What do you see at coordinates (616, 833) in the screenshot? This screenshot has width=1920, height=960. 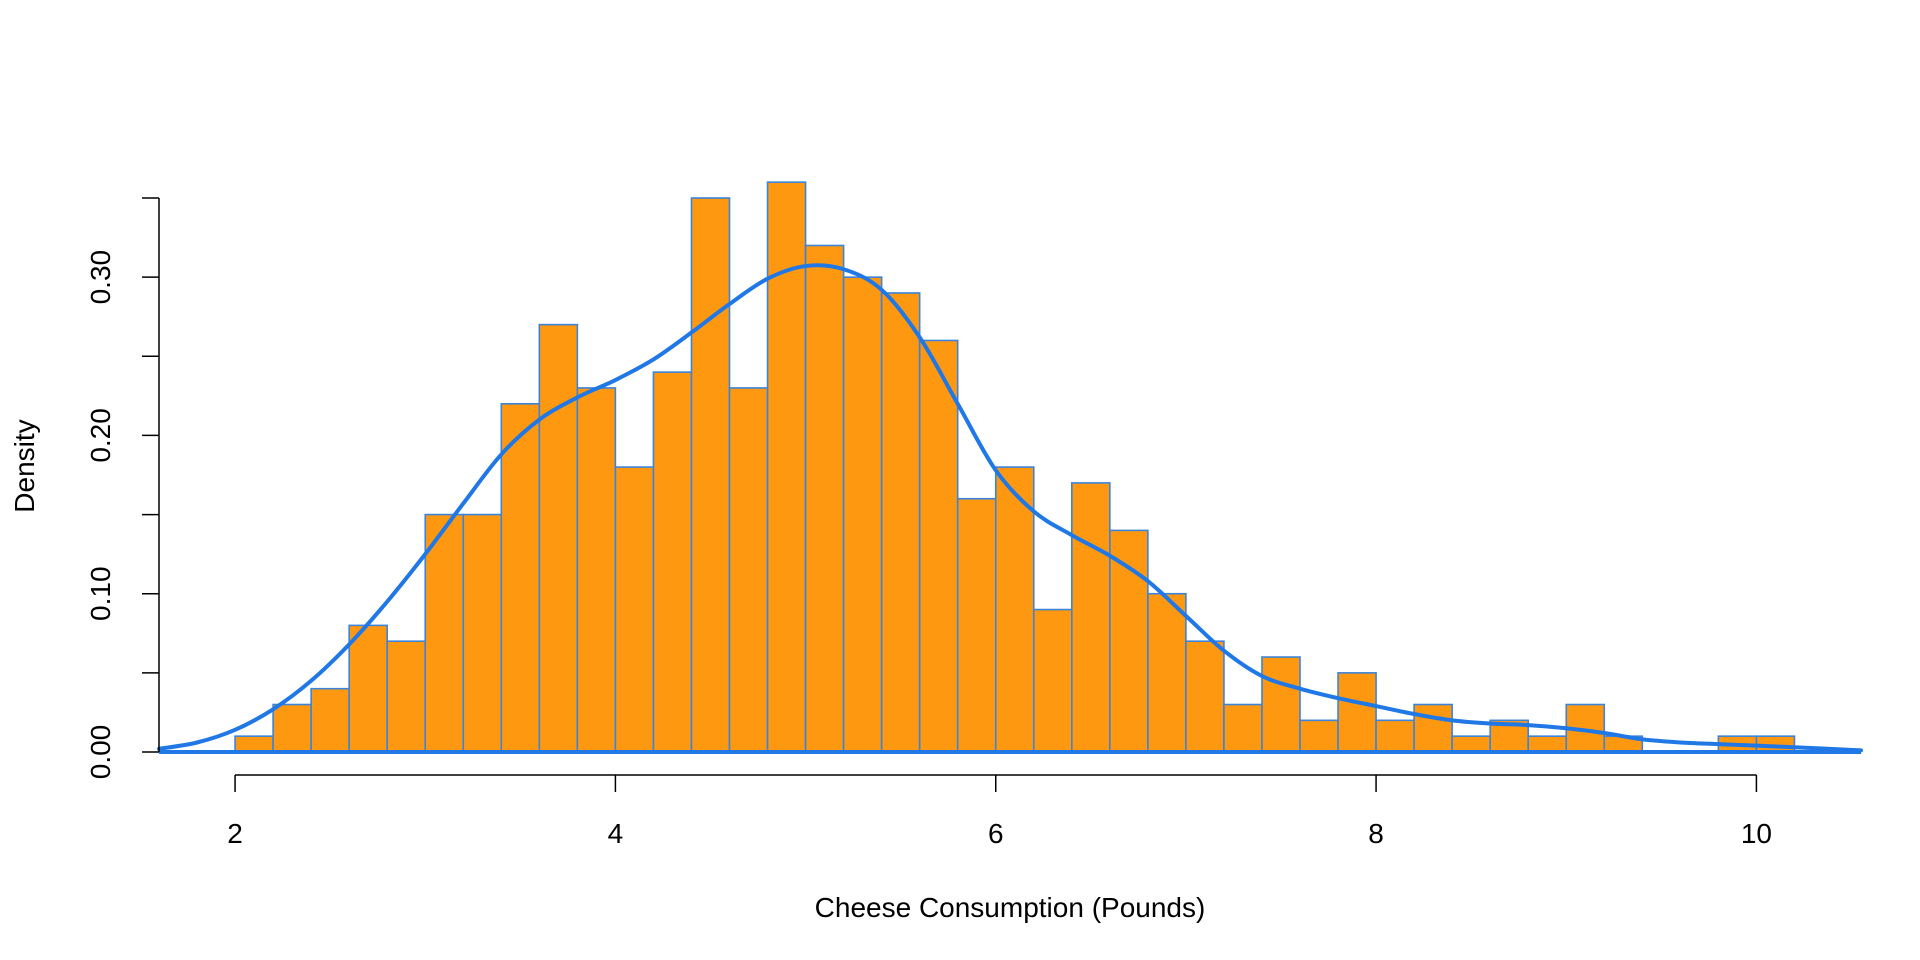 I see `x-tick-label: 4` at bounding box center [616, 833].